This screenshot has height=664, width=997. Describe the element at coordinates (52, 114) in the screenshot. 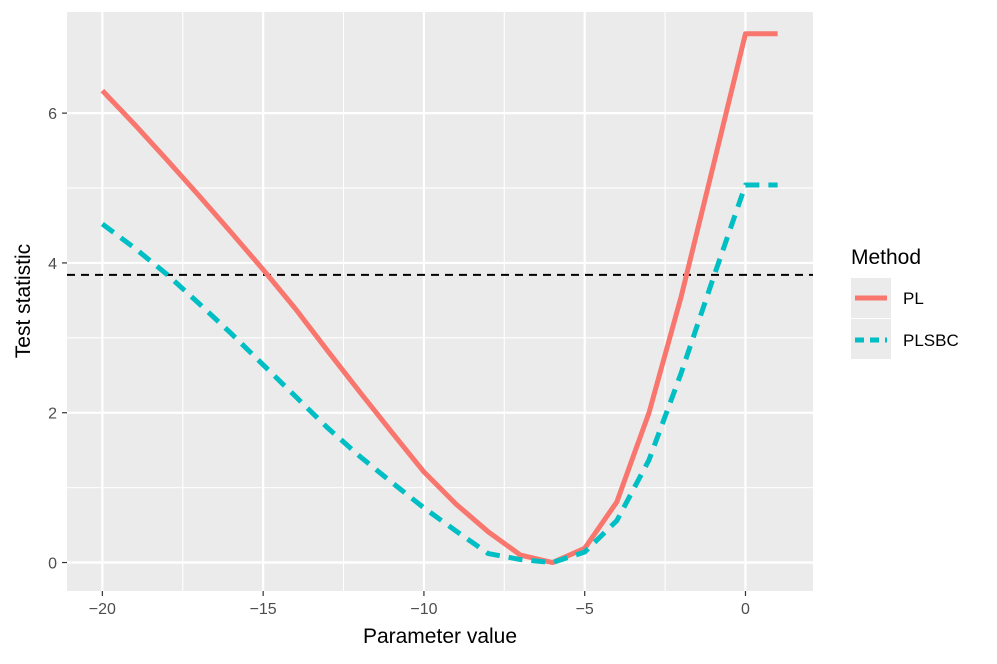

I see `y-tick-label: 6` at that location.